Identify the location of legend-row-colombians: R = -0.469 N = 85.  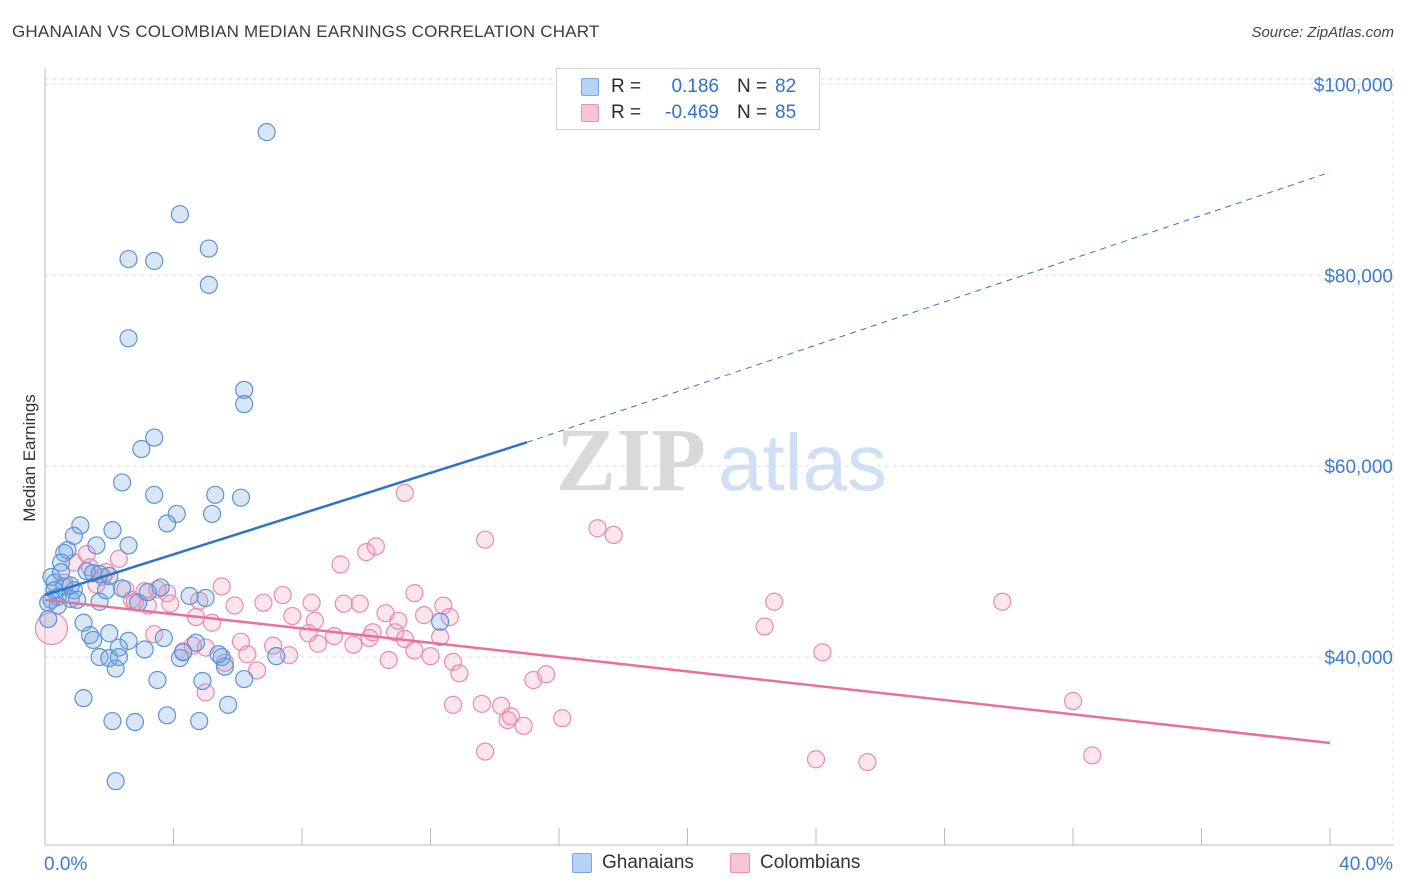
(688, 113).